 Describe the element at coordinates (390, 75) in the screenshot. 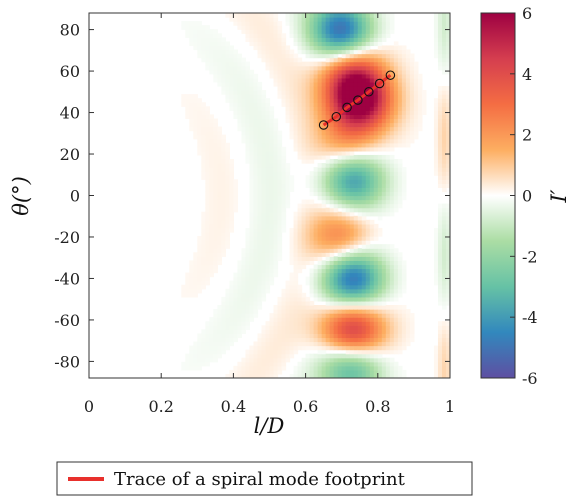

I see `trace-point` at that location.